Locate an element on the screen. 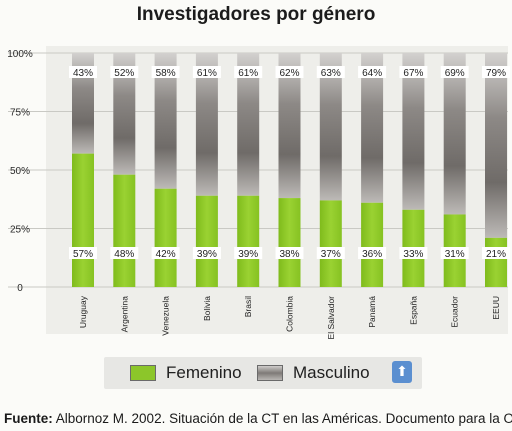 This screenshot has height=431, width=512. data-label-femenino: 37% is located at coordinates (331, 254).